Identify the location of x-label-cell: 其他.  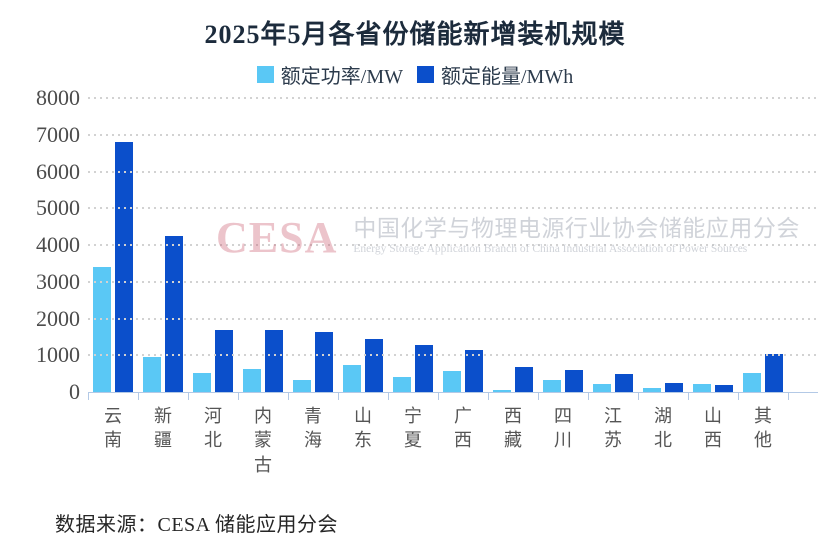
(763, 440).